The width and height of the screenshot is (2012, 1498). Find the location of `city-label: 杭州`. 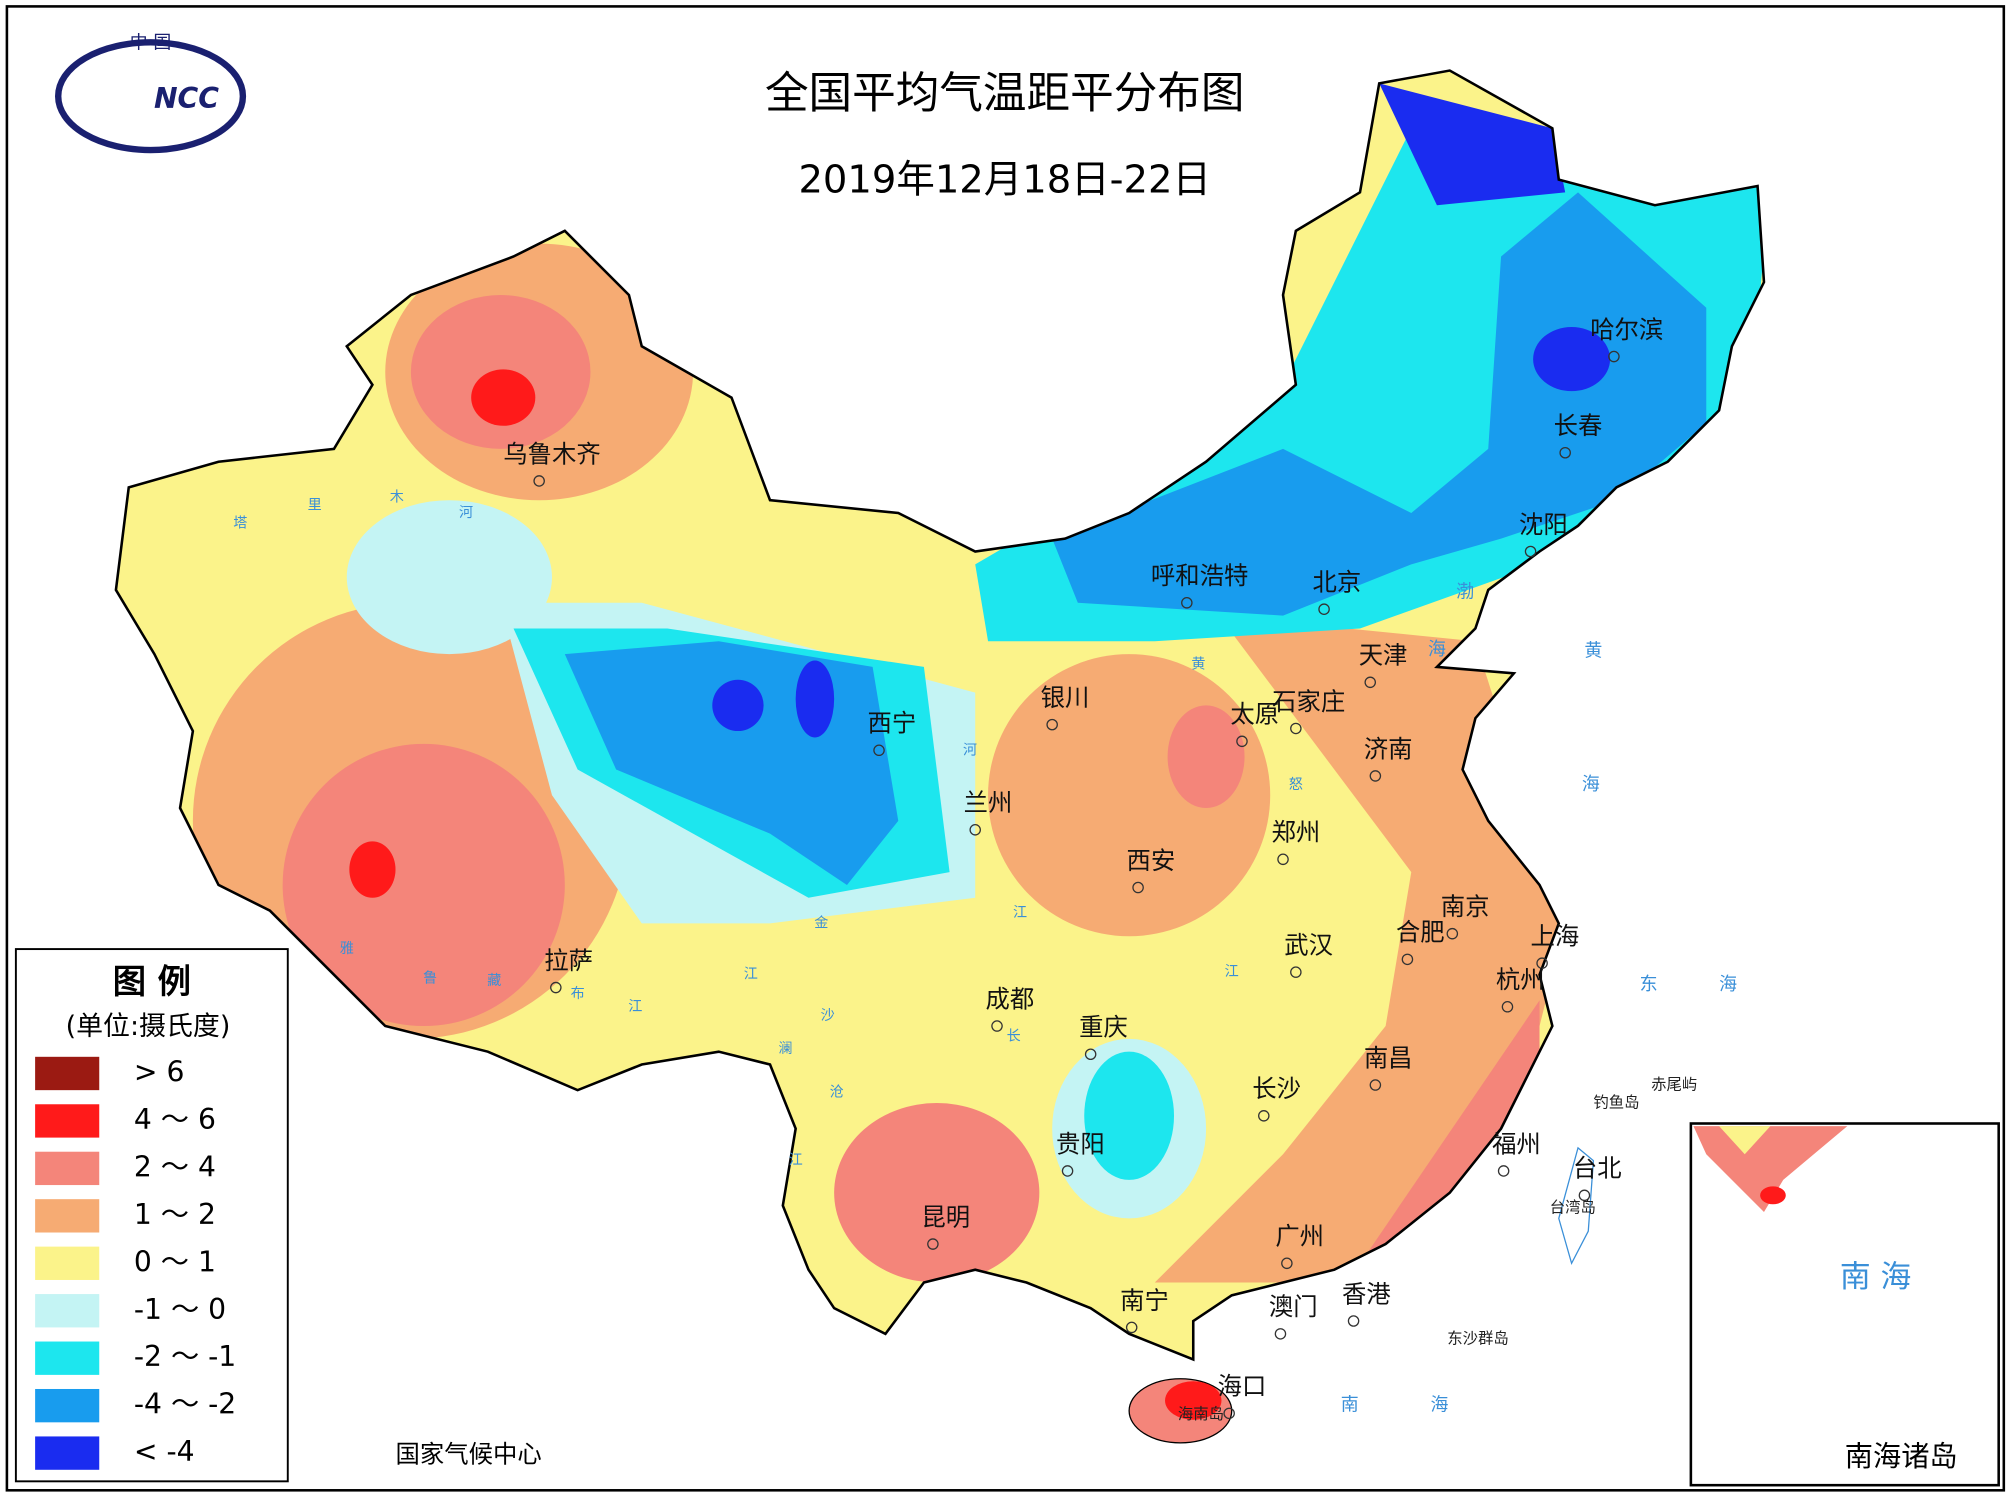

city-label: 杭州 is located at coordinates (1520, 979).